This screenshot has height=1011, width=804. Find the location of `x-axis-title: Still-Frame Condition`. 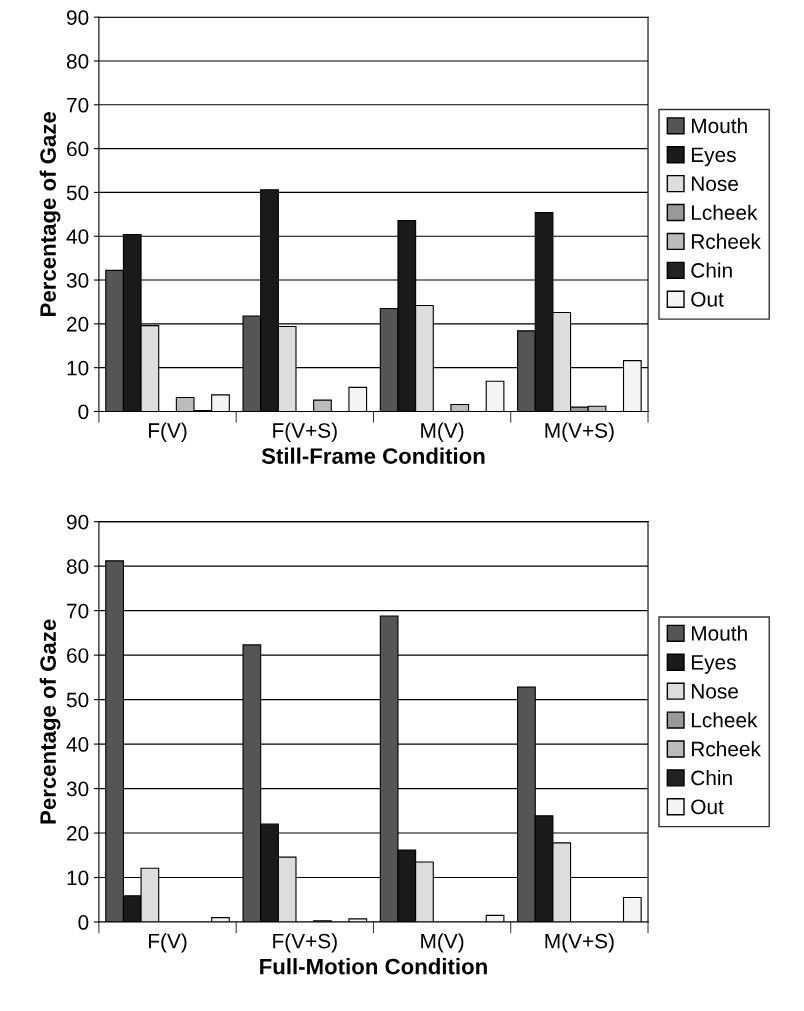

x-axis-title: Still-Frame Condition is located at coordinates (373, 455).